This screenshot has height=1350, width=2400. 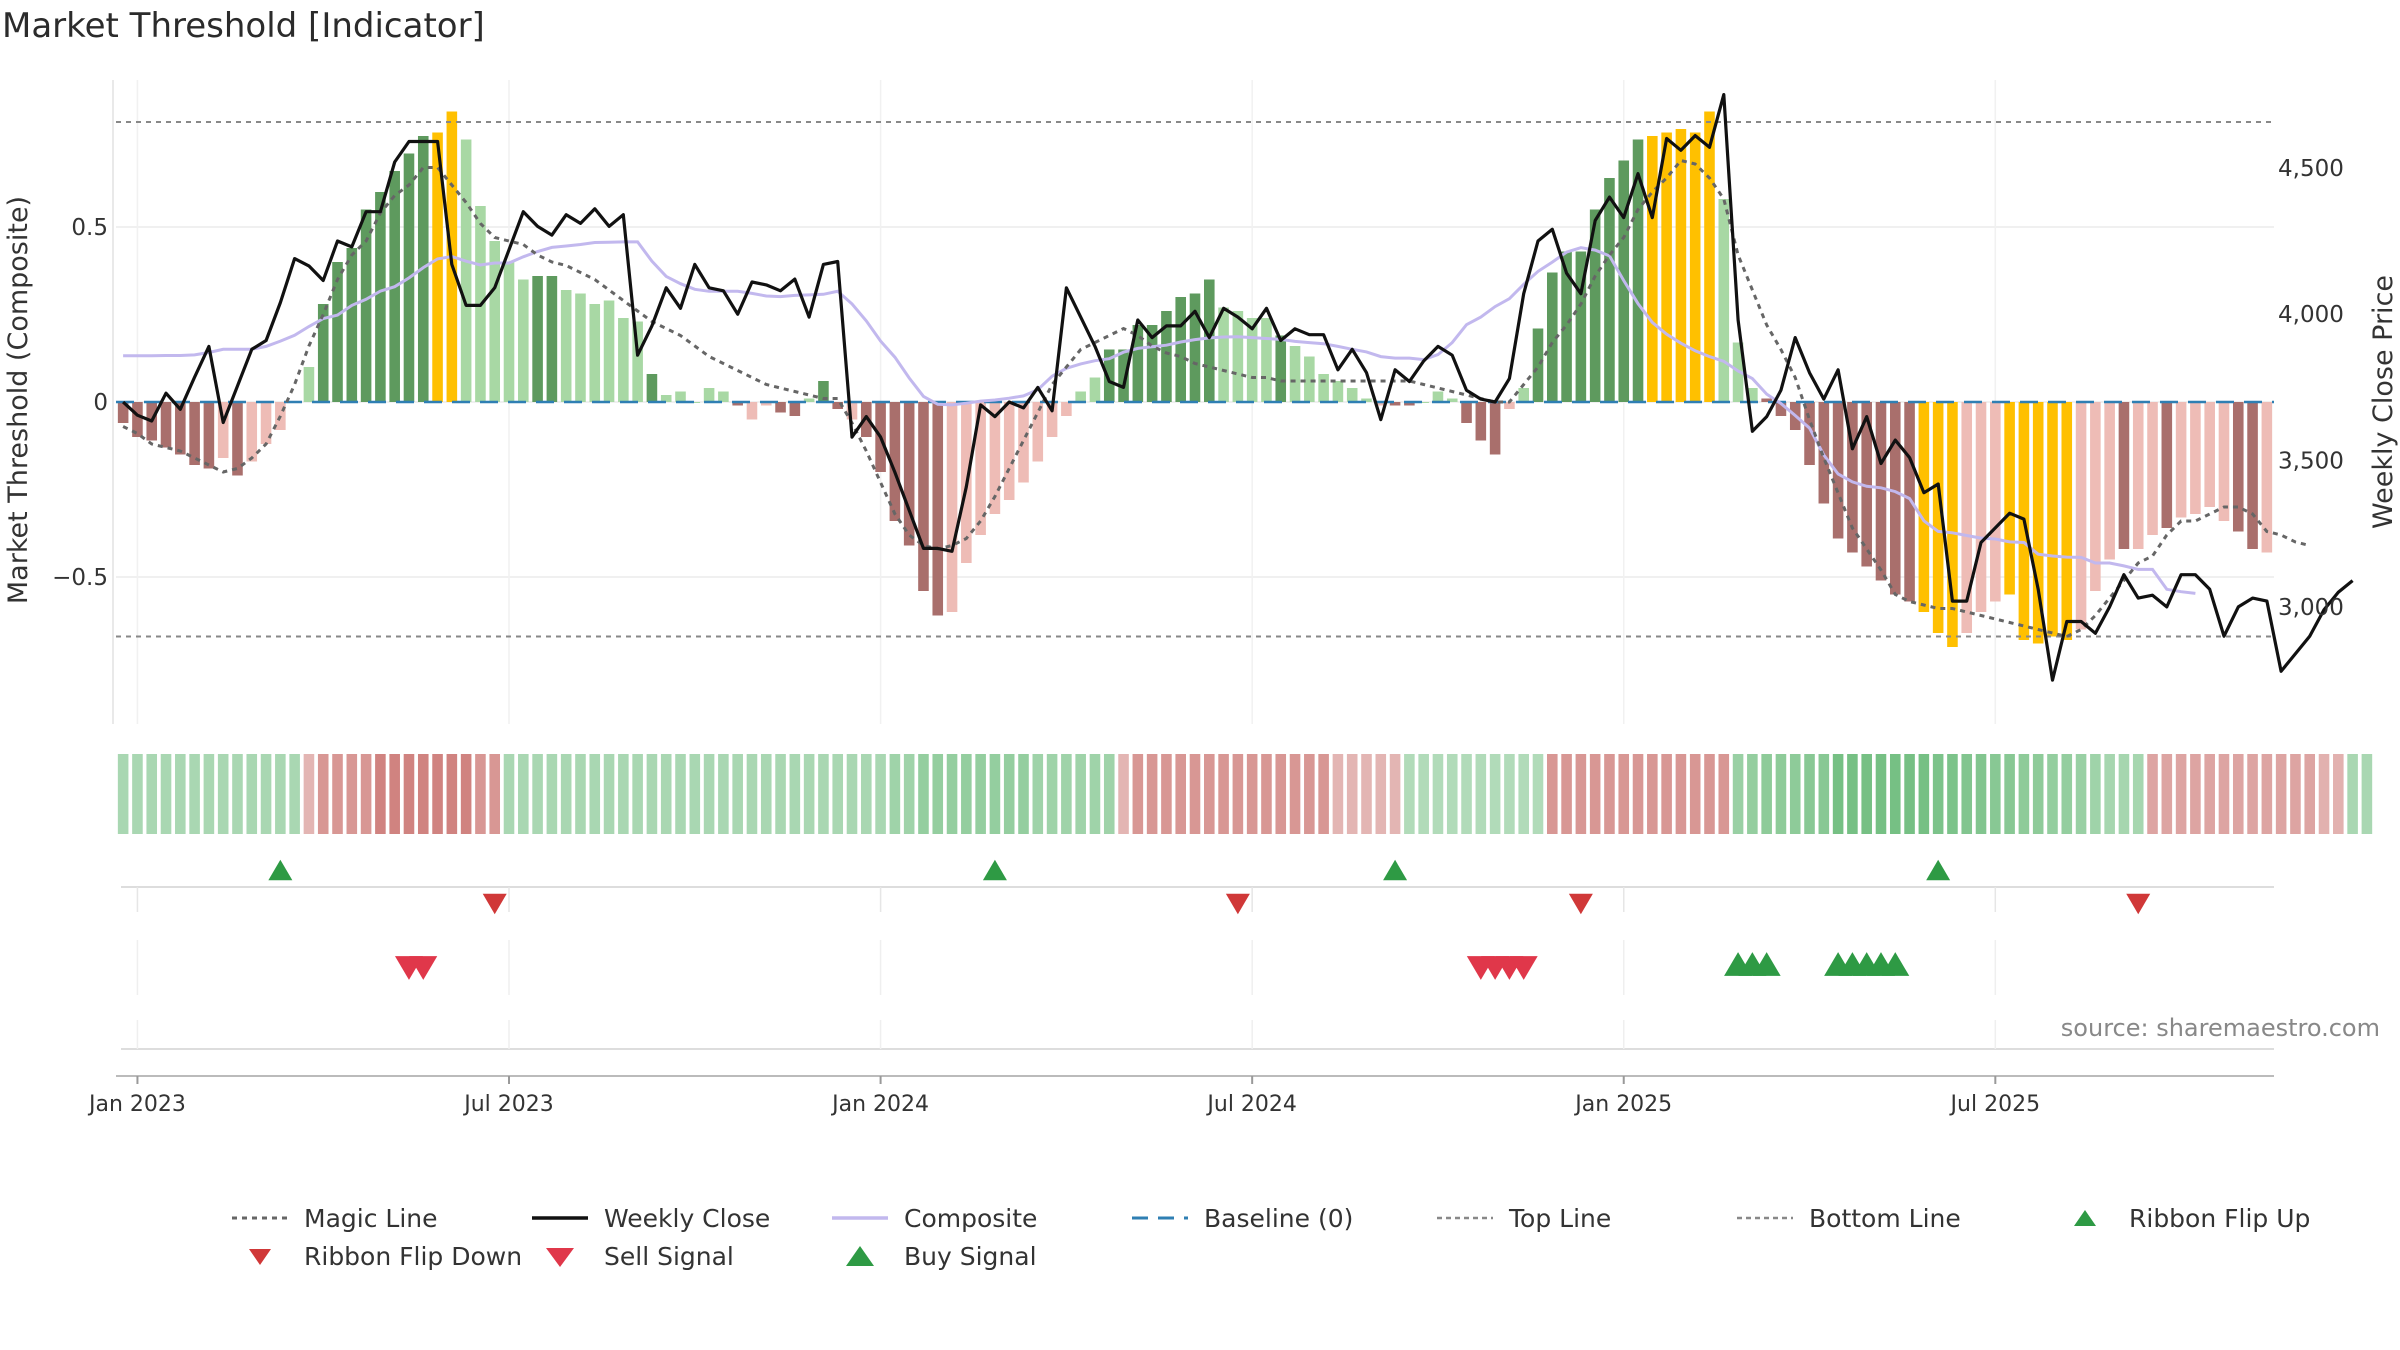 What do you see at coordinates (1995, 1104) in the screenshot?
I see `x-tick-label: Jul 2025` at bounding box center [1995, 1104].